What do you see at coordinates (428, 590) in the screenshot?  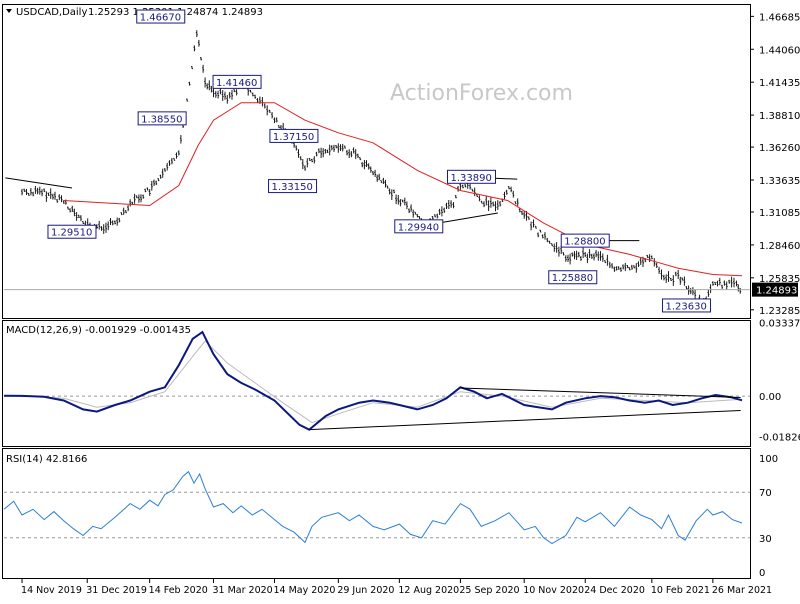 I see `x-tick-label: 12 Aug 2020` at bounding box center [428, 590].